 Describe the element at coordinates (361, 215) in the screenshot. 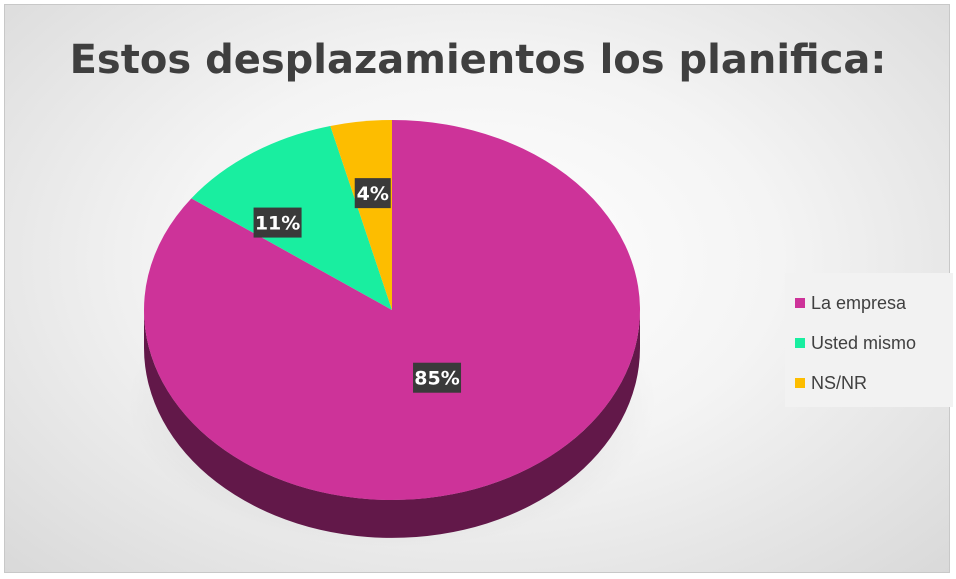

I see `pie-slice-ns-nr` at that location.